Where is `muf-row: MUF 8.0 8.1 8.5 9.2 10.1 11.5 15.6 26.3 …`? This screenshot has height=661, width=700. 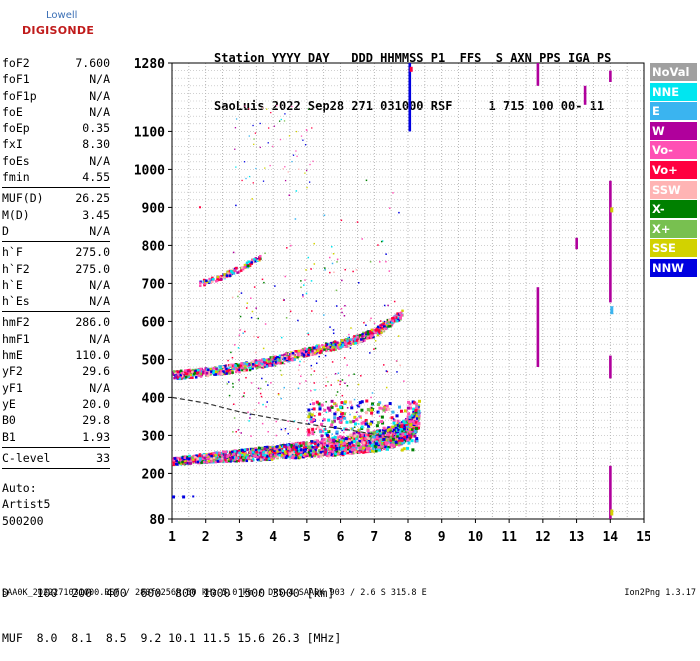 muf-row: MUF 8.0 8.1 8.5 9.2 10.1 11.5 15.6 26.3 … is located at coordinates (172, 638).